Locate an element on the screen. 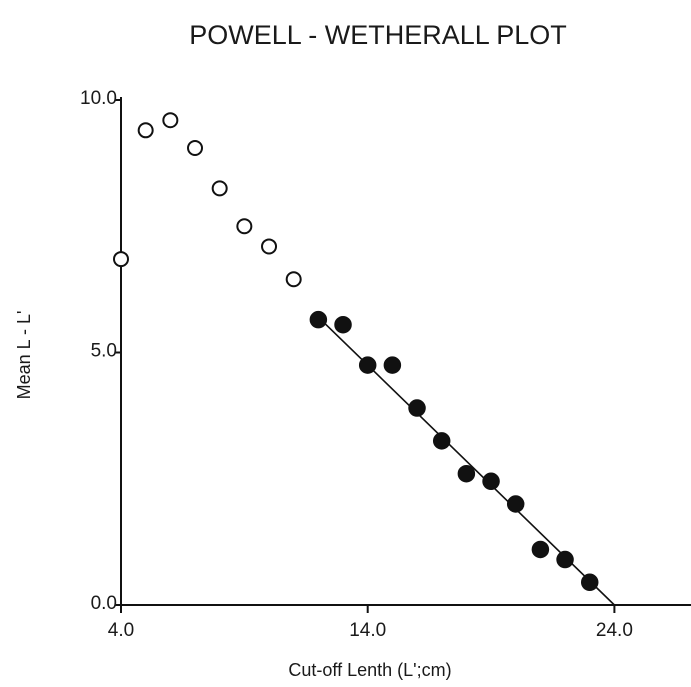 The height and width of the screenshot is (687, 691). chart-title: POWELL - WETHERALL PLOT is located at coordinates (378, 35).